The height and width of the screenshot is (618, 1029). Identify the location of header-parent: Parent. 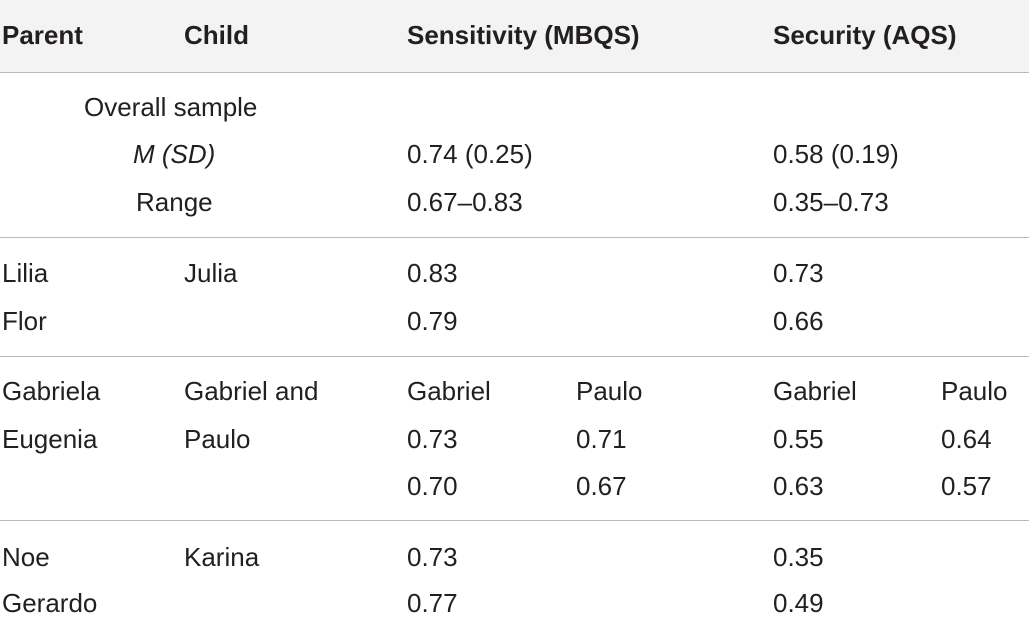
(42, 35).